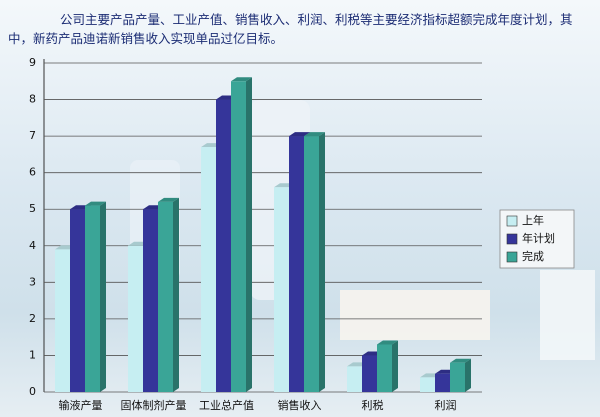 The image size is (600, 417). What do you see at coordinates (300, 405) in the screenshot?
I see `x-tick-label: 销售收入` at bounding box center [300, 405].